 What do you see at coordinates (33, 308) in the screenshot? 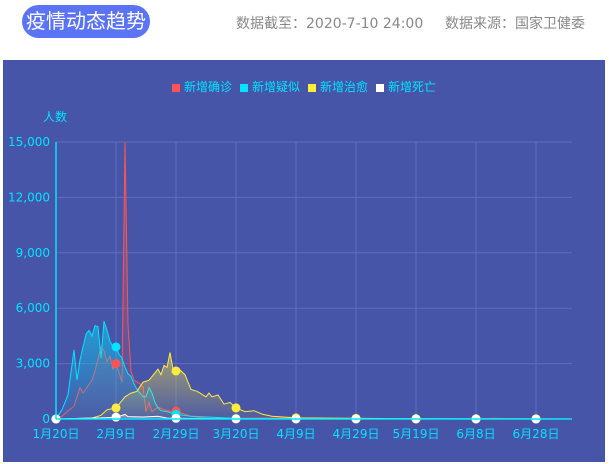
I see `y-tick-label: 6,000` at bounding box center [33, 308].